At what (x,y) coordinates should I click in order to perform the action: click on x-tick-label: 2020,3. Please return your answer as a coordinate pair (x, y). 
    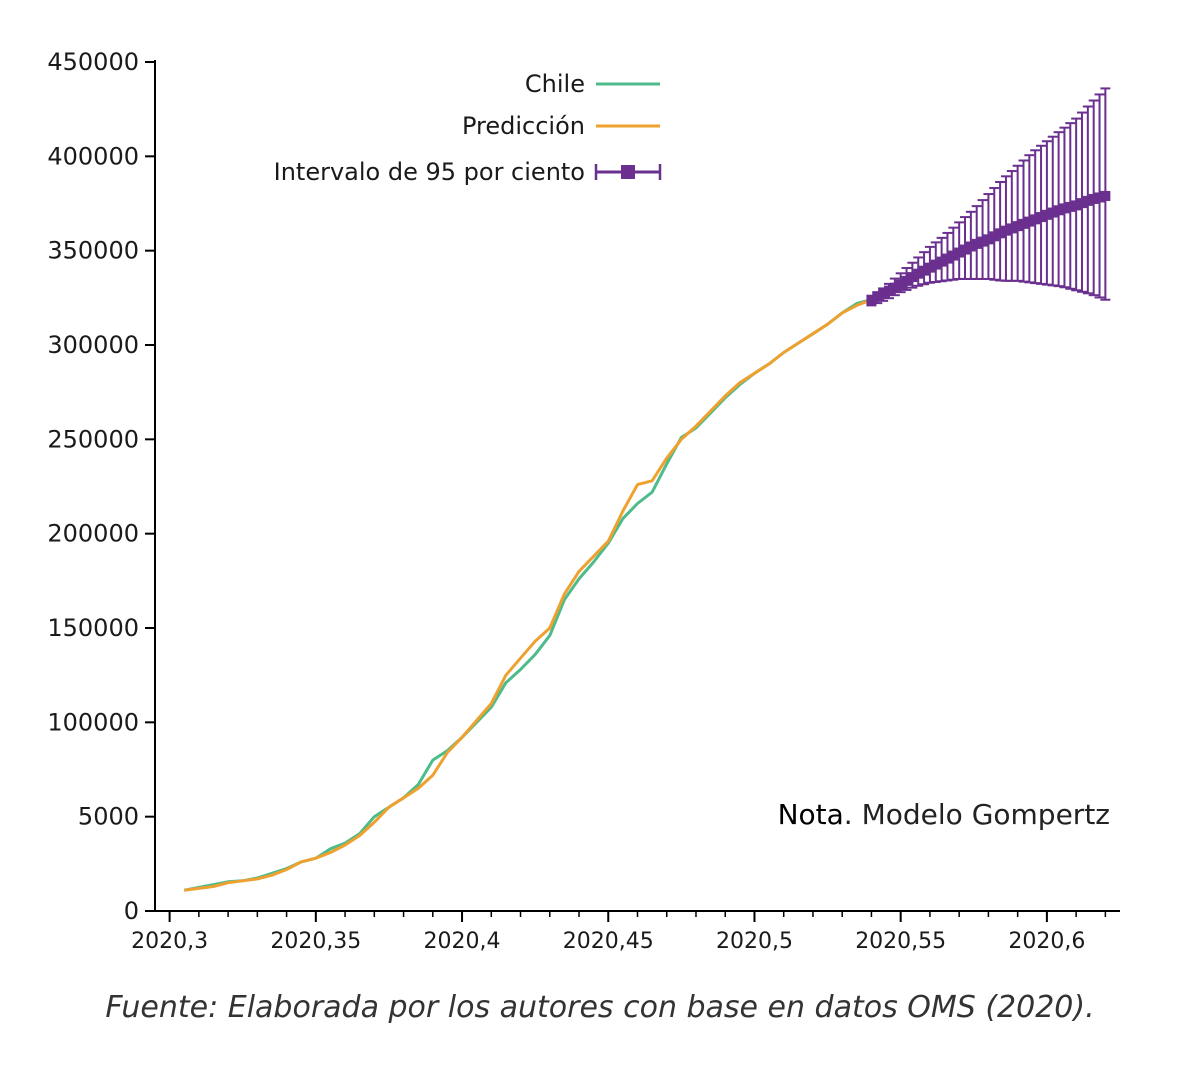
    Looking at the image, I should click on (169, 941).